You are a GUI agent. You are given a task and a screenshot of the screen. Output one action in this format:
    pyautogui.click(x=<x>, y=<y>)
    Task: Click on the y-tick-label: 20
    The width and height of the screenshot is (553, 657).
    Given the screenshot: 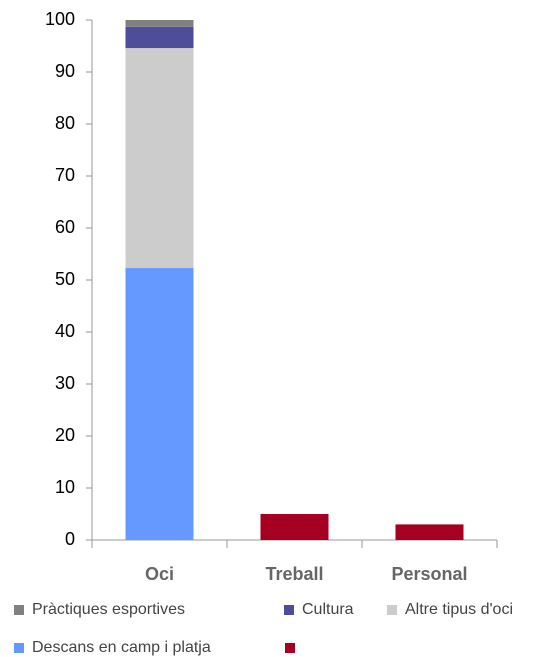 What is the action you would take?
    pyautogui.click(x=65, y=435)
    